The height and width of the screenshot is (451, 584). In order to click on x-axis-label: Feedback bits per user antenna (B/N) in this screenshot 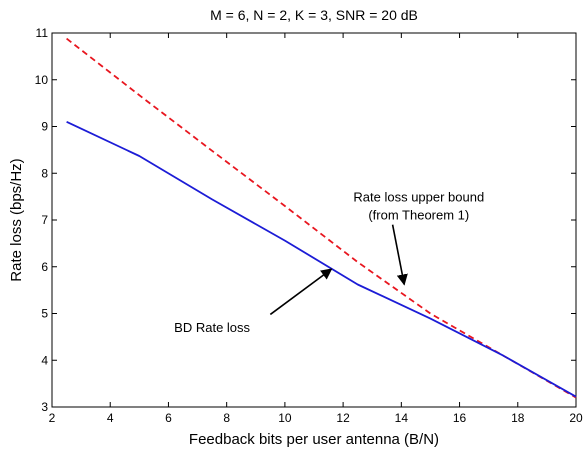, I will do `click(314, 439)`.